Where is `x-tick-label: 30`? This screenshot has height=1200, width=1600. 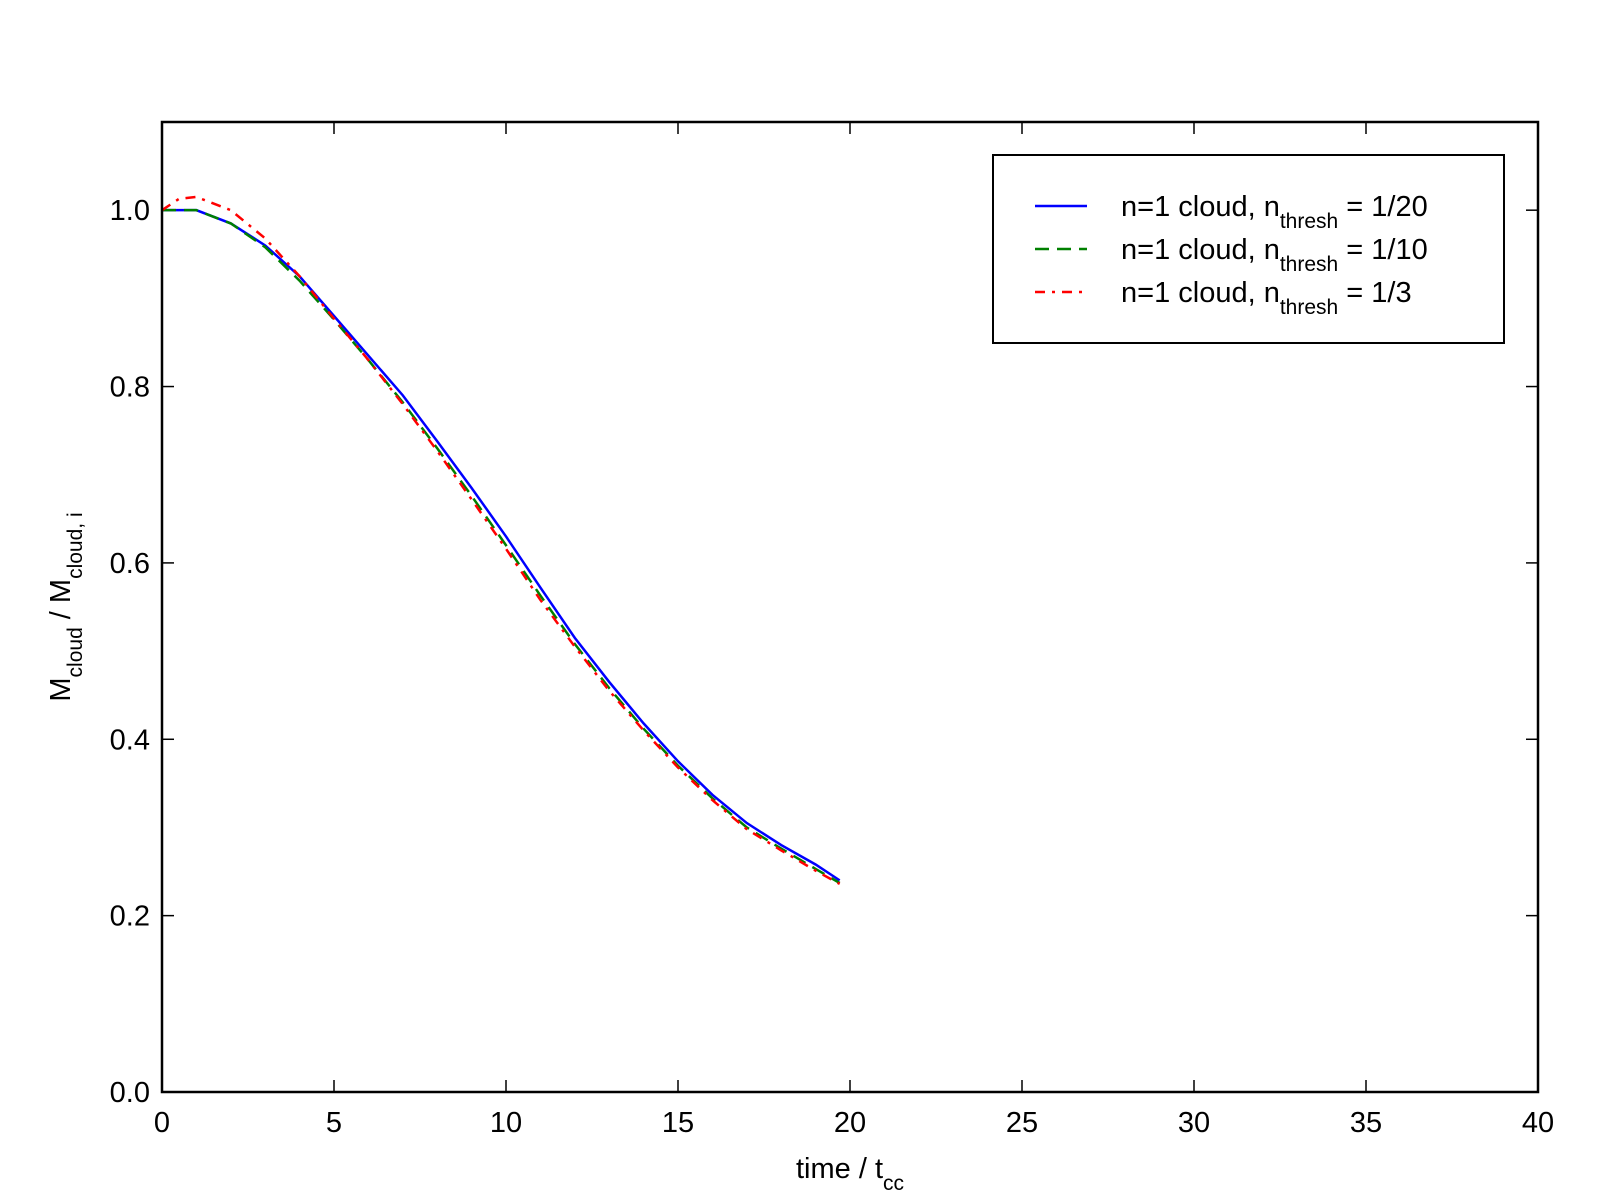 x-tick-label: 30 is located at coordinates (1194, 1123).